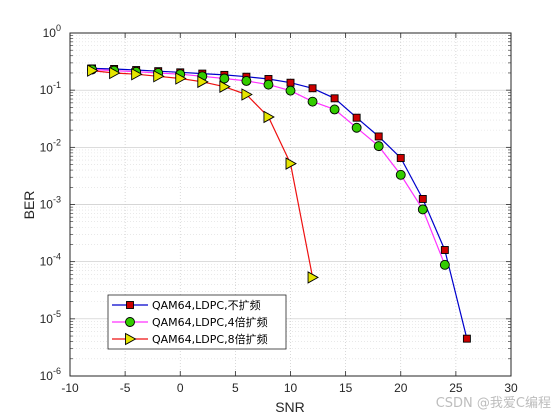 The image size is (560, 420). Describe the element at coordinates (206, 305) in the screenshot. I see `legend-label: QAM64,LDPC,不扩频` at that location.